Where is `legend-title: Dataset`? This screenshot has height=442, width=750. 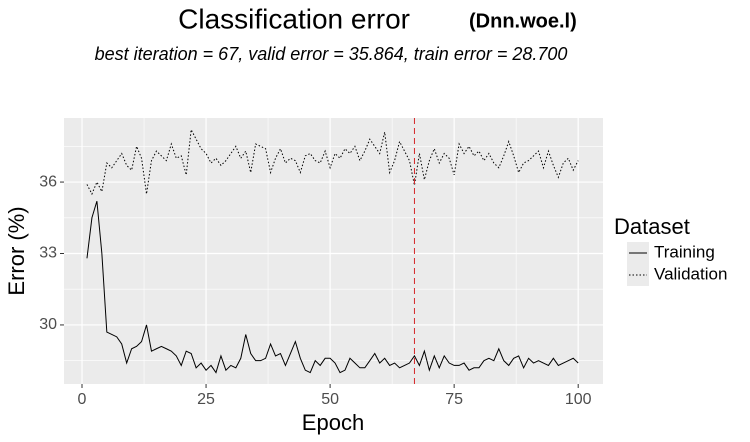
legend-title: Dataset is located at coordinates (652, 226).